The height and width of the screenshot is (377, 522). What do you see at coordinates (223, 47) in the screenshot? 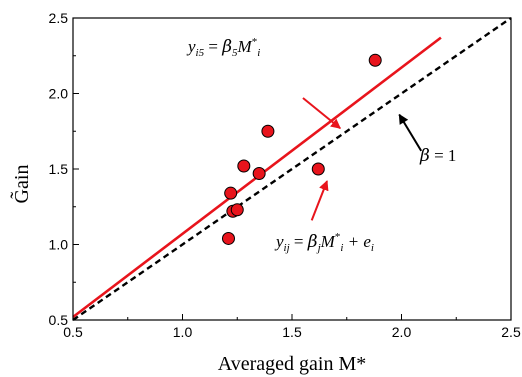
I see `annotation-fit-equation: yi5 = β5M*i` at bounding box center [223, 47].